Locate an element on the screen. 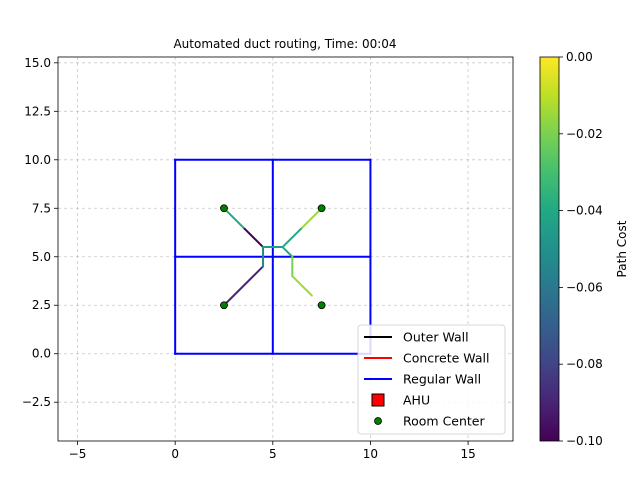 This screenshot has height=484, width=640. legend-concrete-wall-label: Concrete Wall is located at coordinates (446, 358).